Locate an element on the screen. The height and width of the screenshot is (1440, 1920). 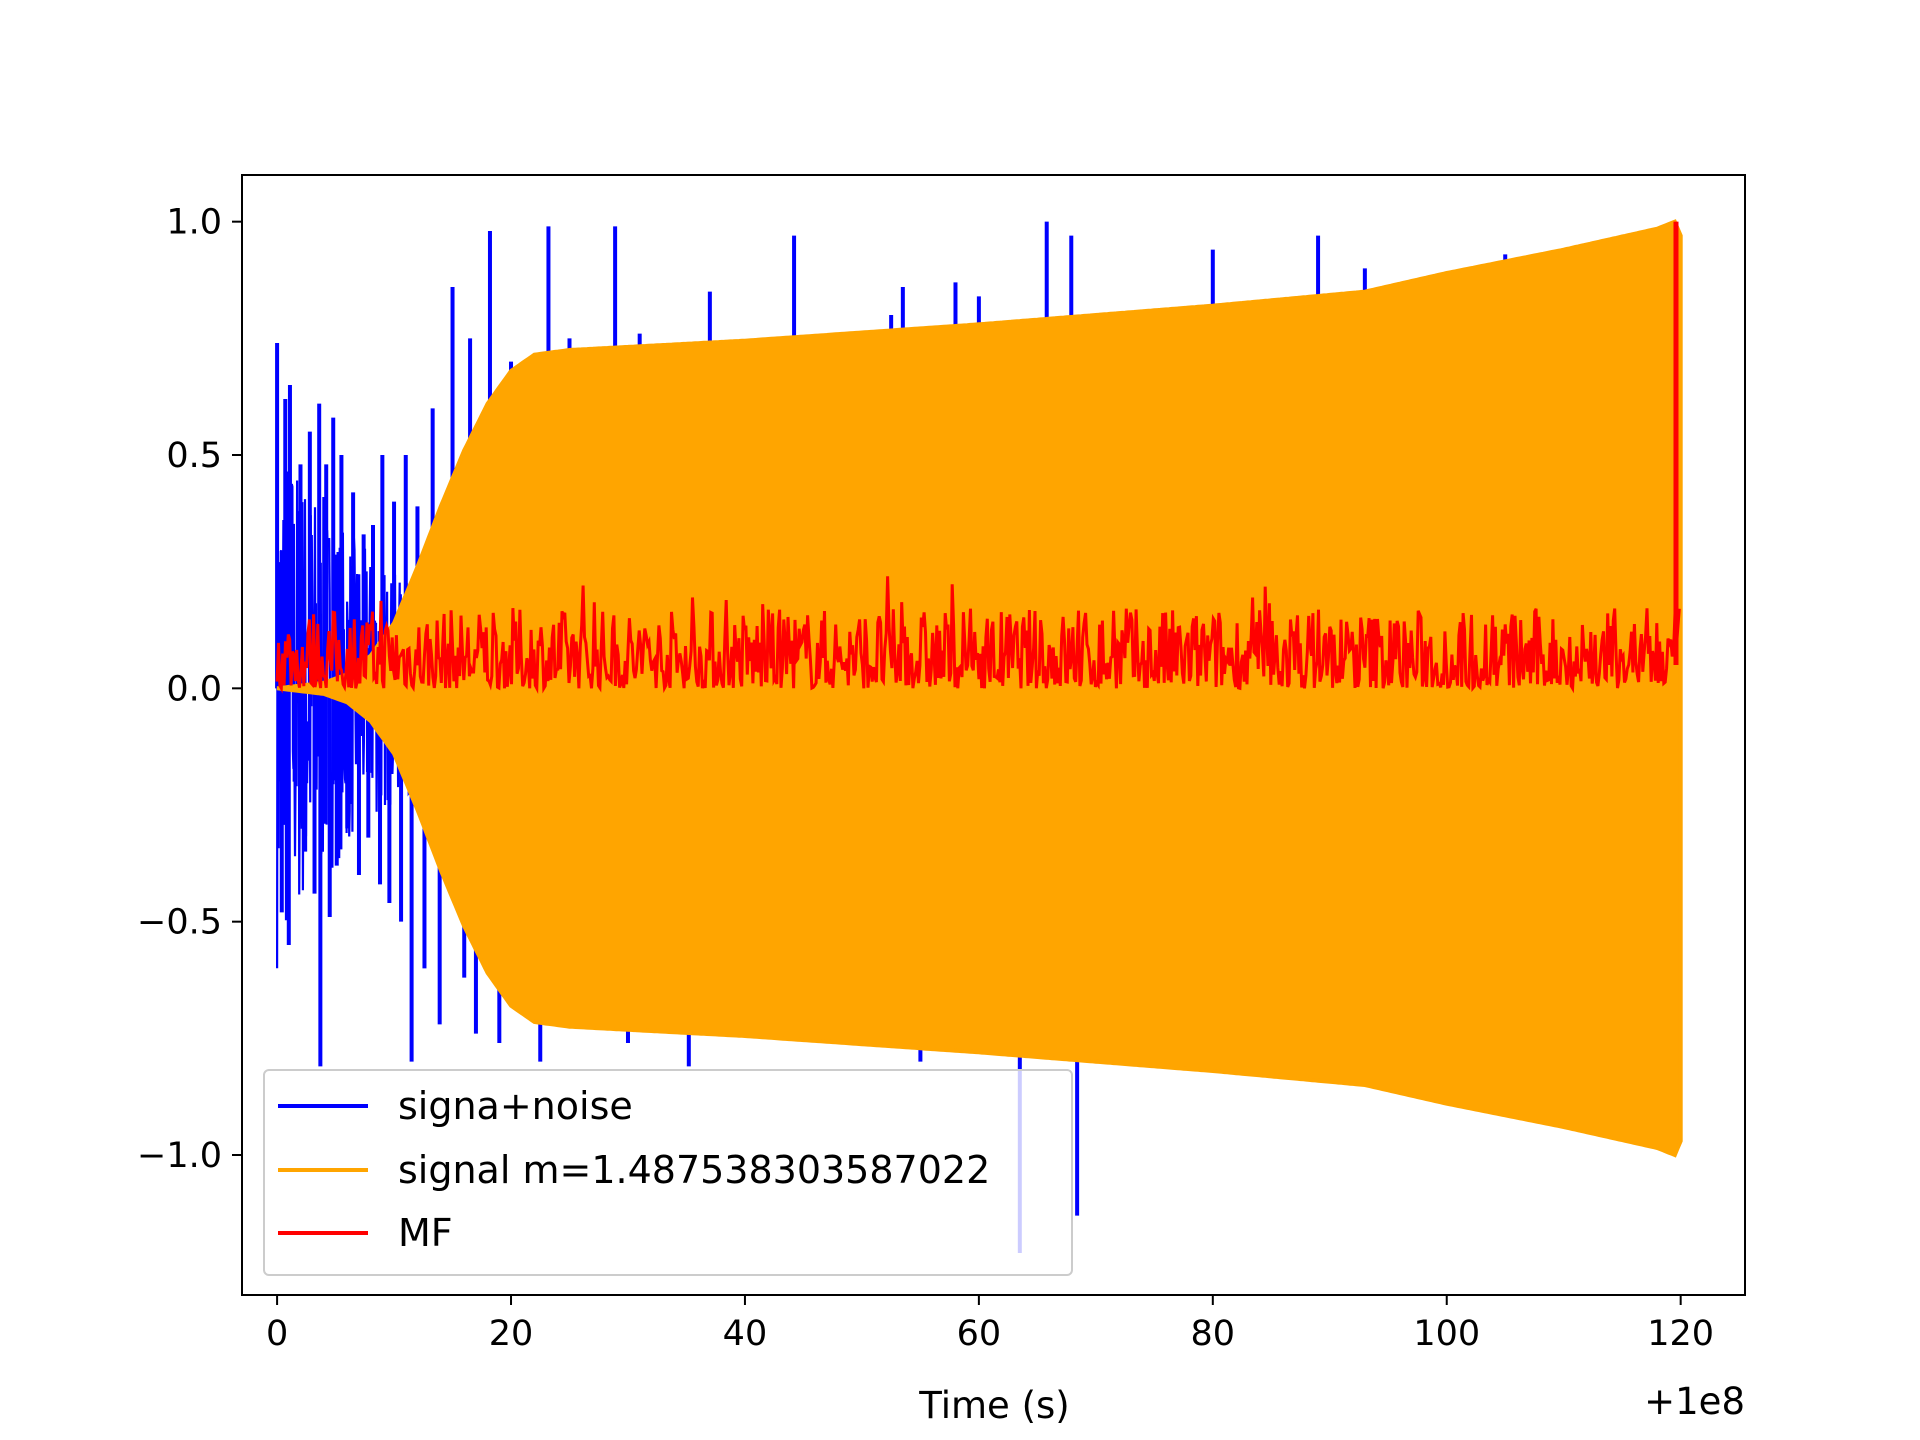
x-tick-label: 80 is located at coordinates (1213, 1334).